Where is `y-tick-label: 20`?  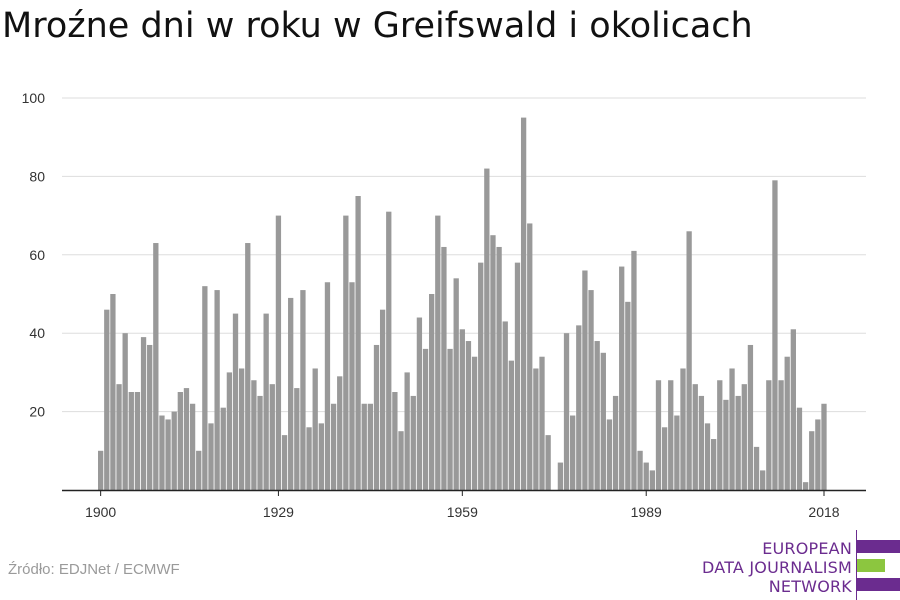 y-tick-label: 20 is located at coordinates (37, 412).